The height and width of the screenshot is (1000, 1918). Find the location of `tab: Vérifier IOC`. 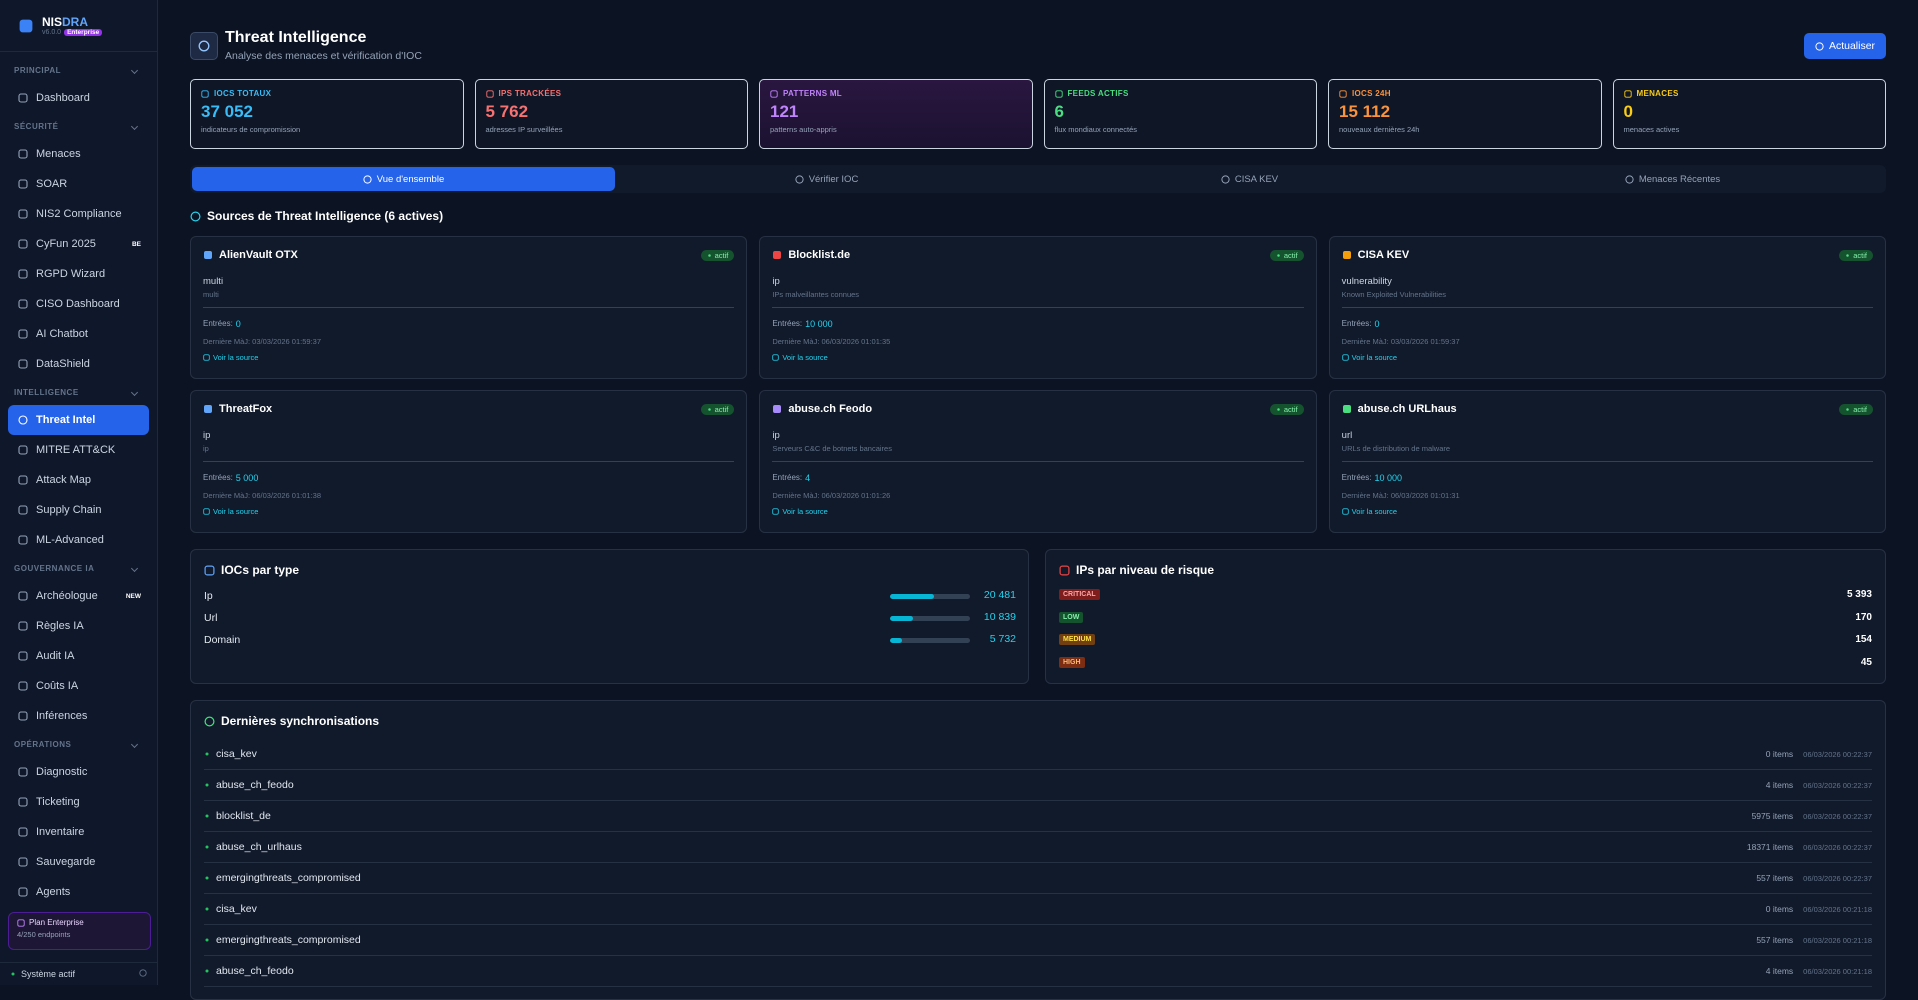

tab: Vérifier IOC is located at coordinates (826, 179).